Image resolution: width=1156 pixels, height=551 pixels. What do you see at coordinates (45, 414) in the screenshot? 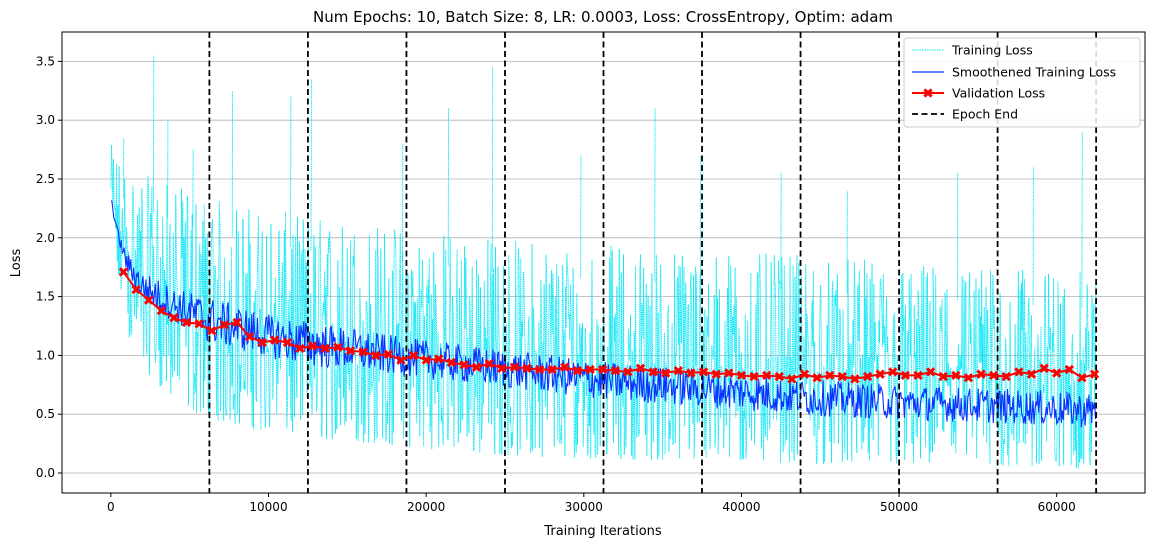
I see `y-tick-label: 0.5` at bounding box center [45, 414].